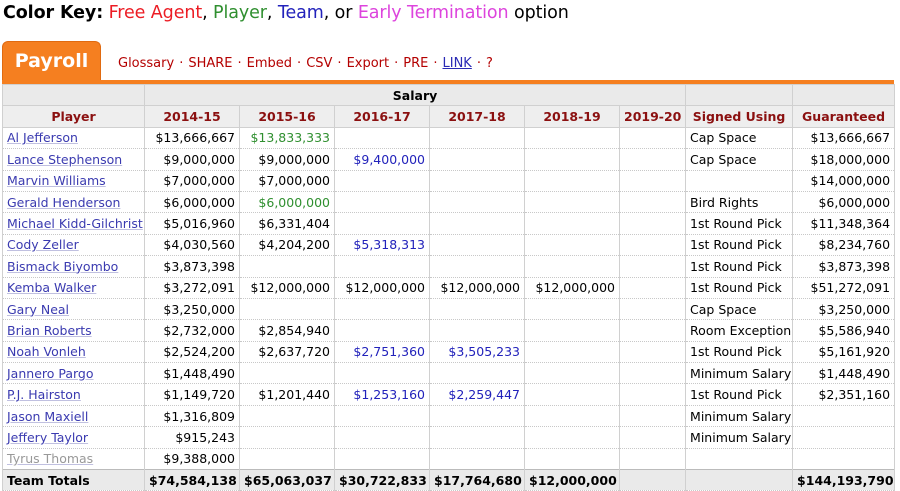  I want to click on salary-value: $13,666,667, so click(195, 138).